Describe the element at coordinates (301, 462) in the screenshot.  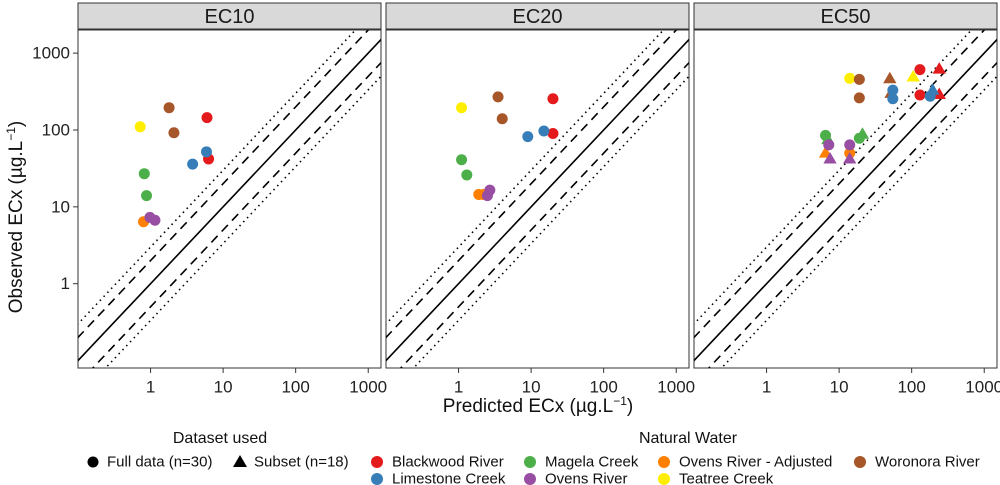
I see `shape-legend-label: Subset (n=18)` at that location.